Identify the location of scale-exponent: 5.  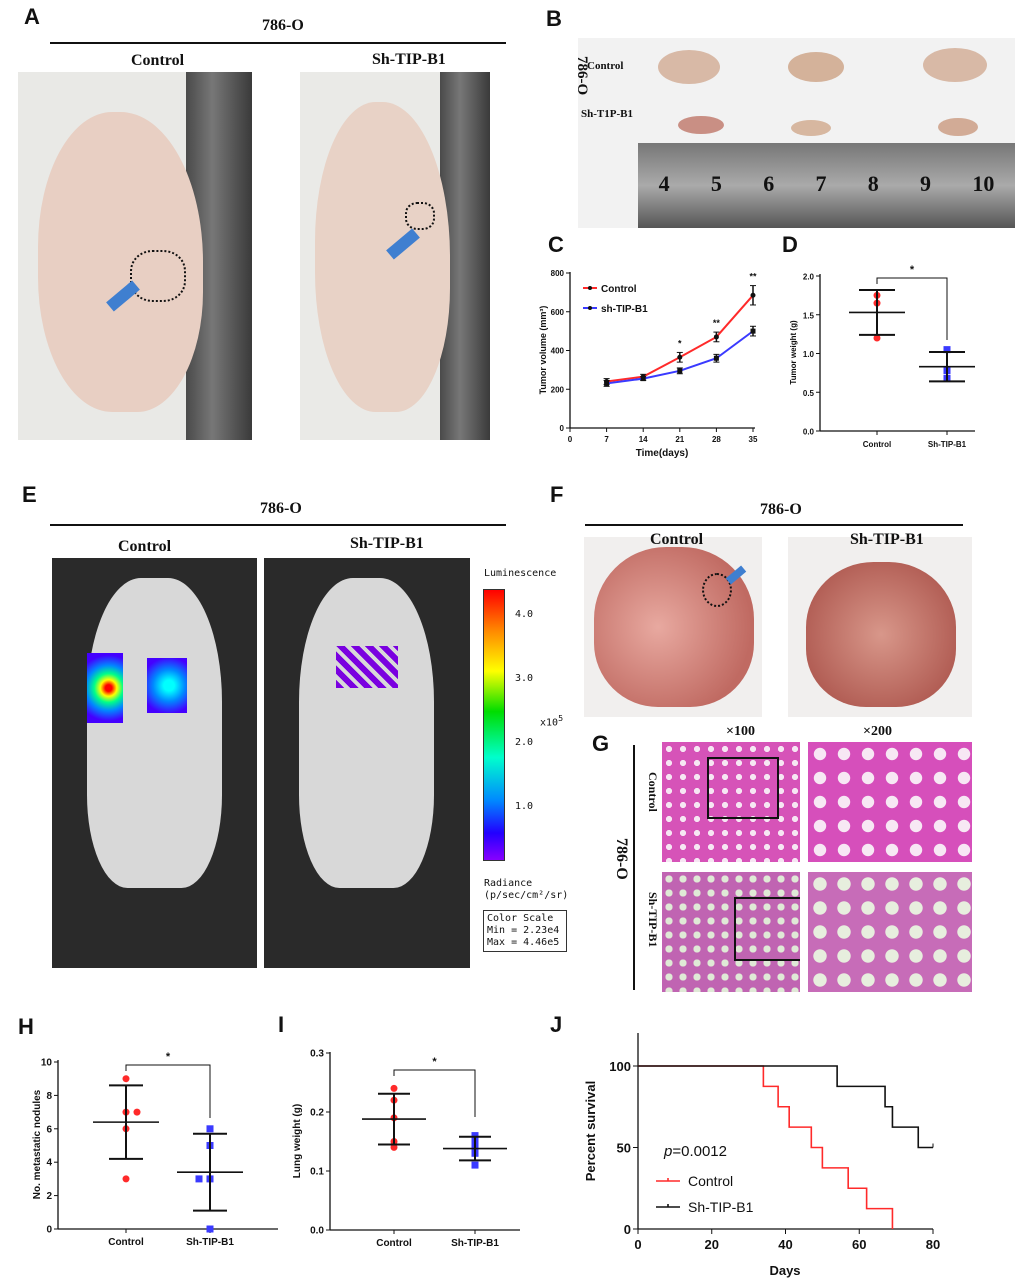
(561, 718).